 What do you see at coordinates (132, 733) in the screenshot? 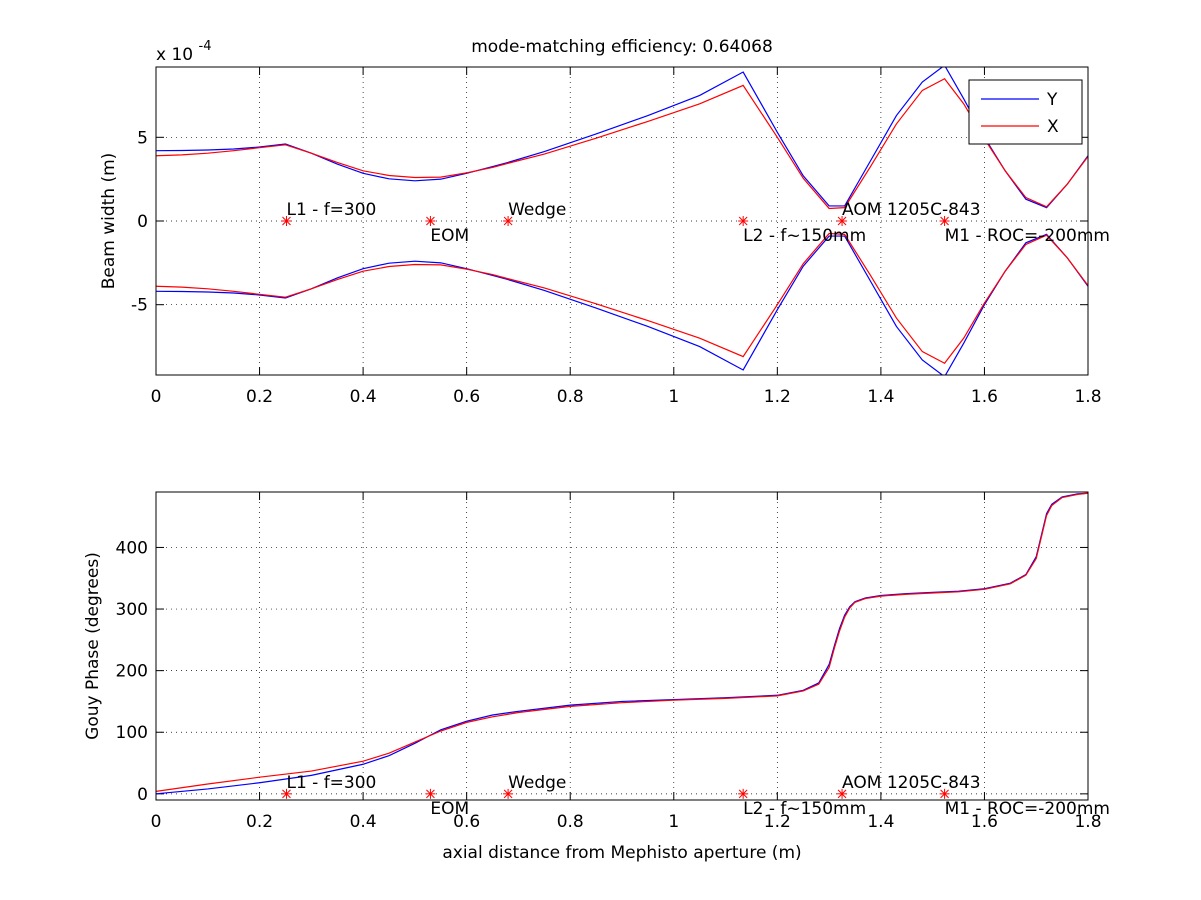
I see `y-tick-label: 100` at bounding box center [132, 733].